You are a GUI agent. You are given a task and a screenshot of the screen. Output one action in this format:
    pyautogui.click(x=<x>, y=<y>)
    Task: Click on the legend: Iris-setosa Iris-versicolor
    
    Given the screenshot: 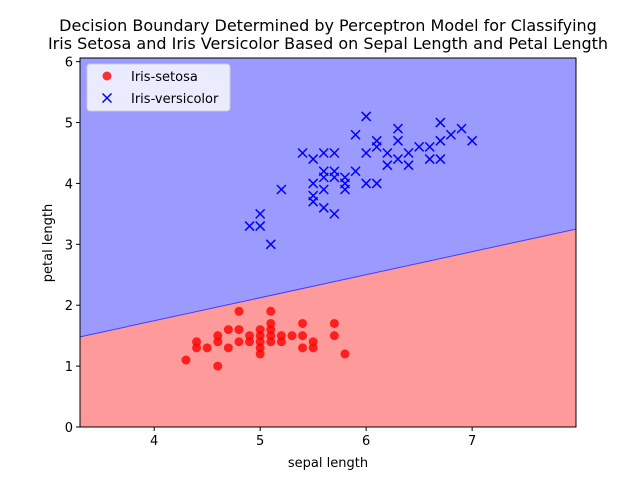 What is the action you would take?
    pyautogui.click(x=158, y=87)
    